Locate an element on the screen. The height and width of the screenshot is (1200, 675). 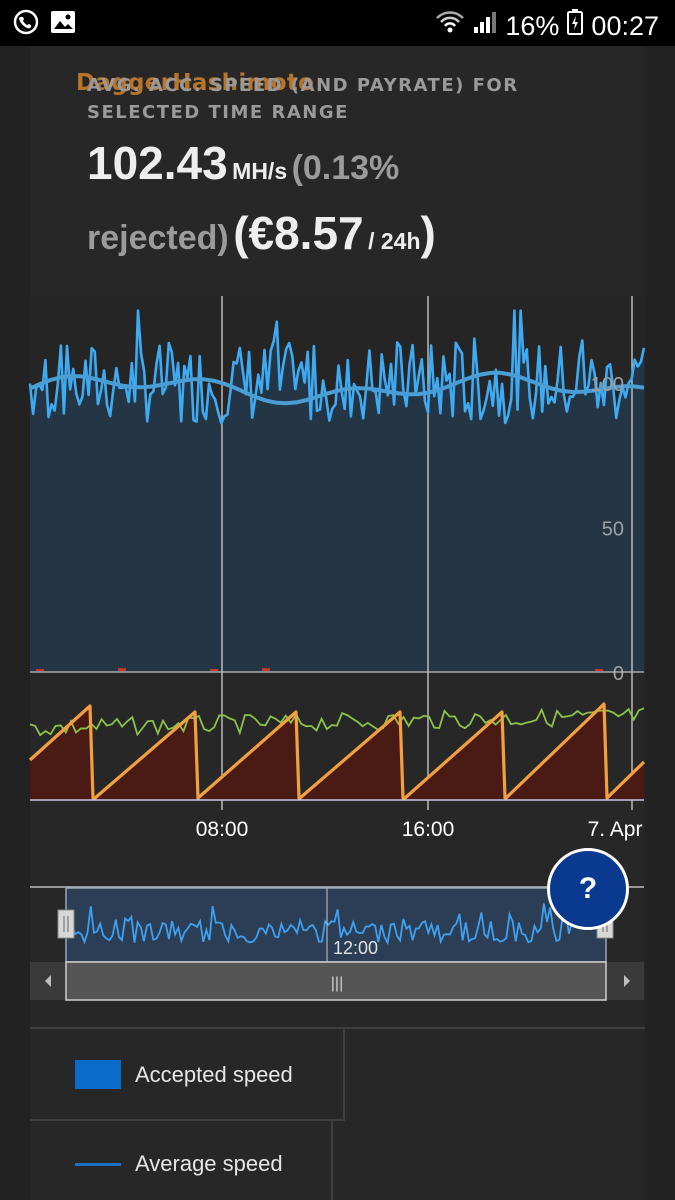
x-tick-label: 7. Apr is located at coordinates (615, 829).